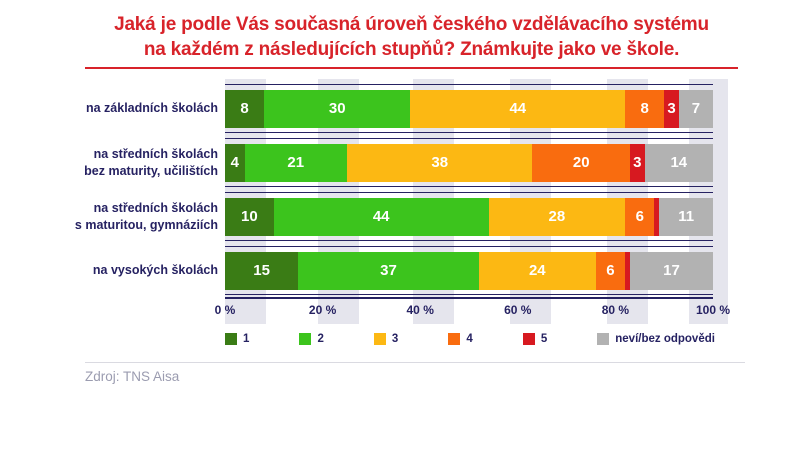 The image size is (800, 449). I want to click on bar-value-label: 14, so click(679, 162).